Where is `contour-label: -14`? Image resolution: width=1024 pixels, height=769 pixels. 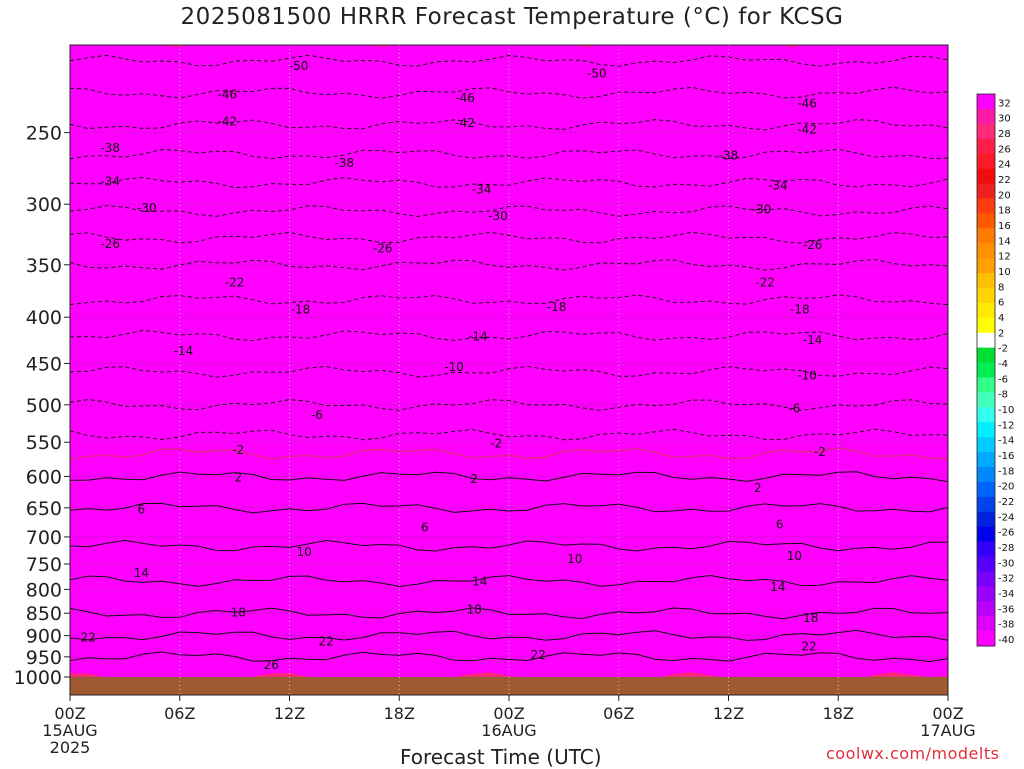 contour-label: -14 is located at coordinates (184, 351).